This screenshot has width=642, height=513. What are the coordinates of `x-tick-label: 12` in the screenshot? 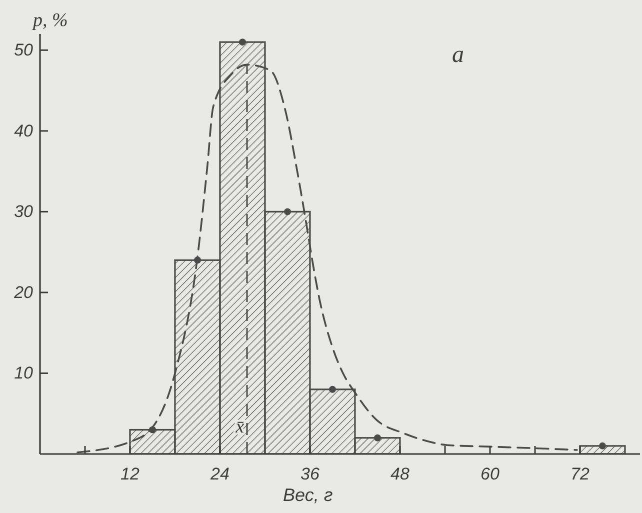 It's located at (130, 474).